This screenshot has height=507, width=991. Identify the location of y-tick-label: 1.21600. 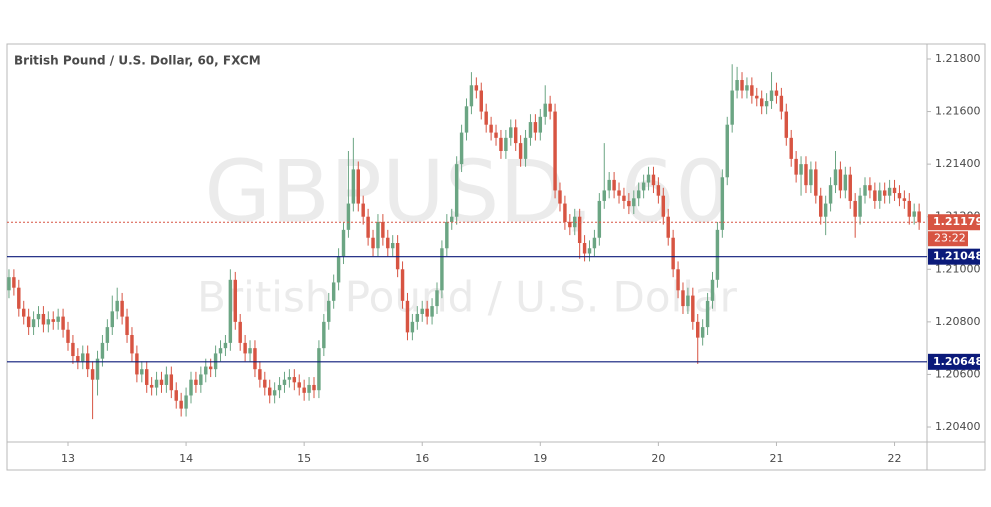
(958, 111).